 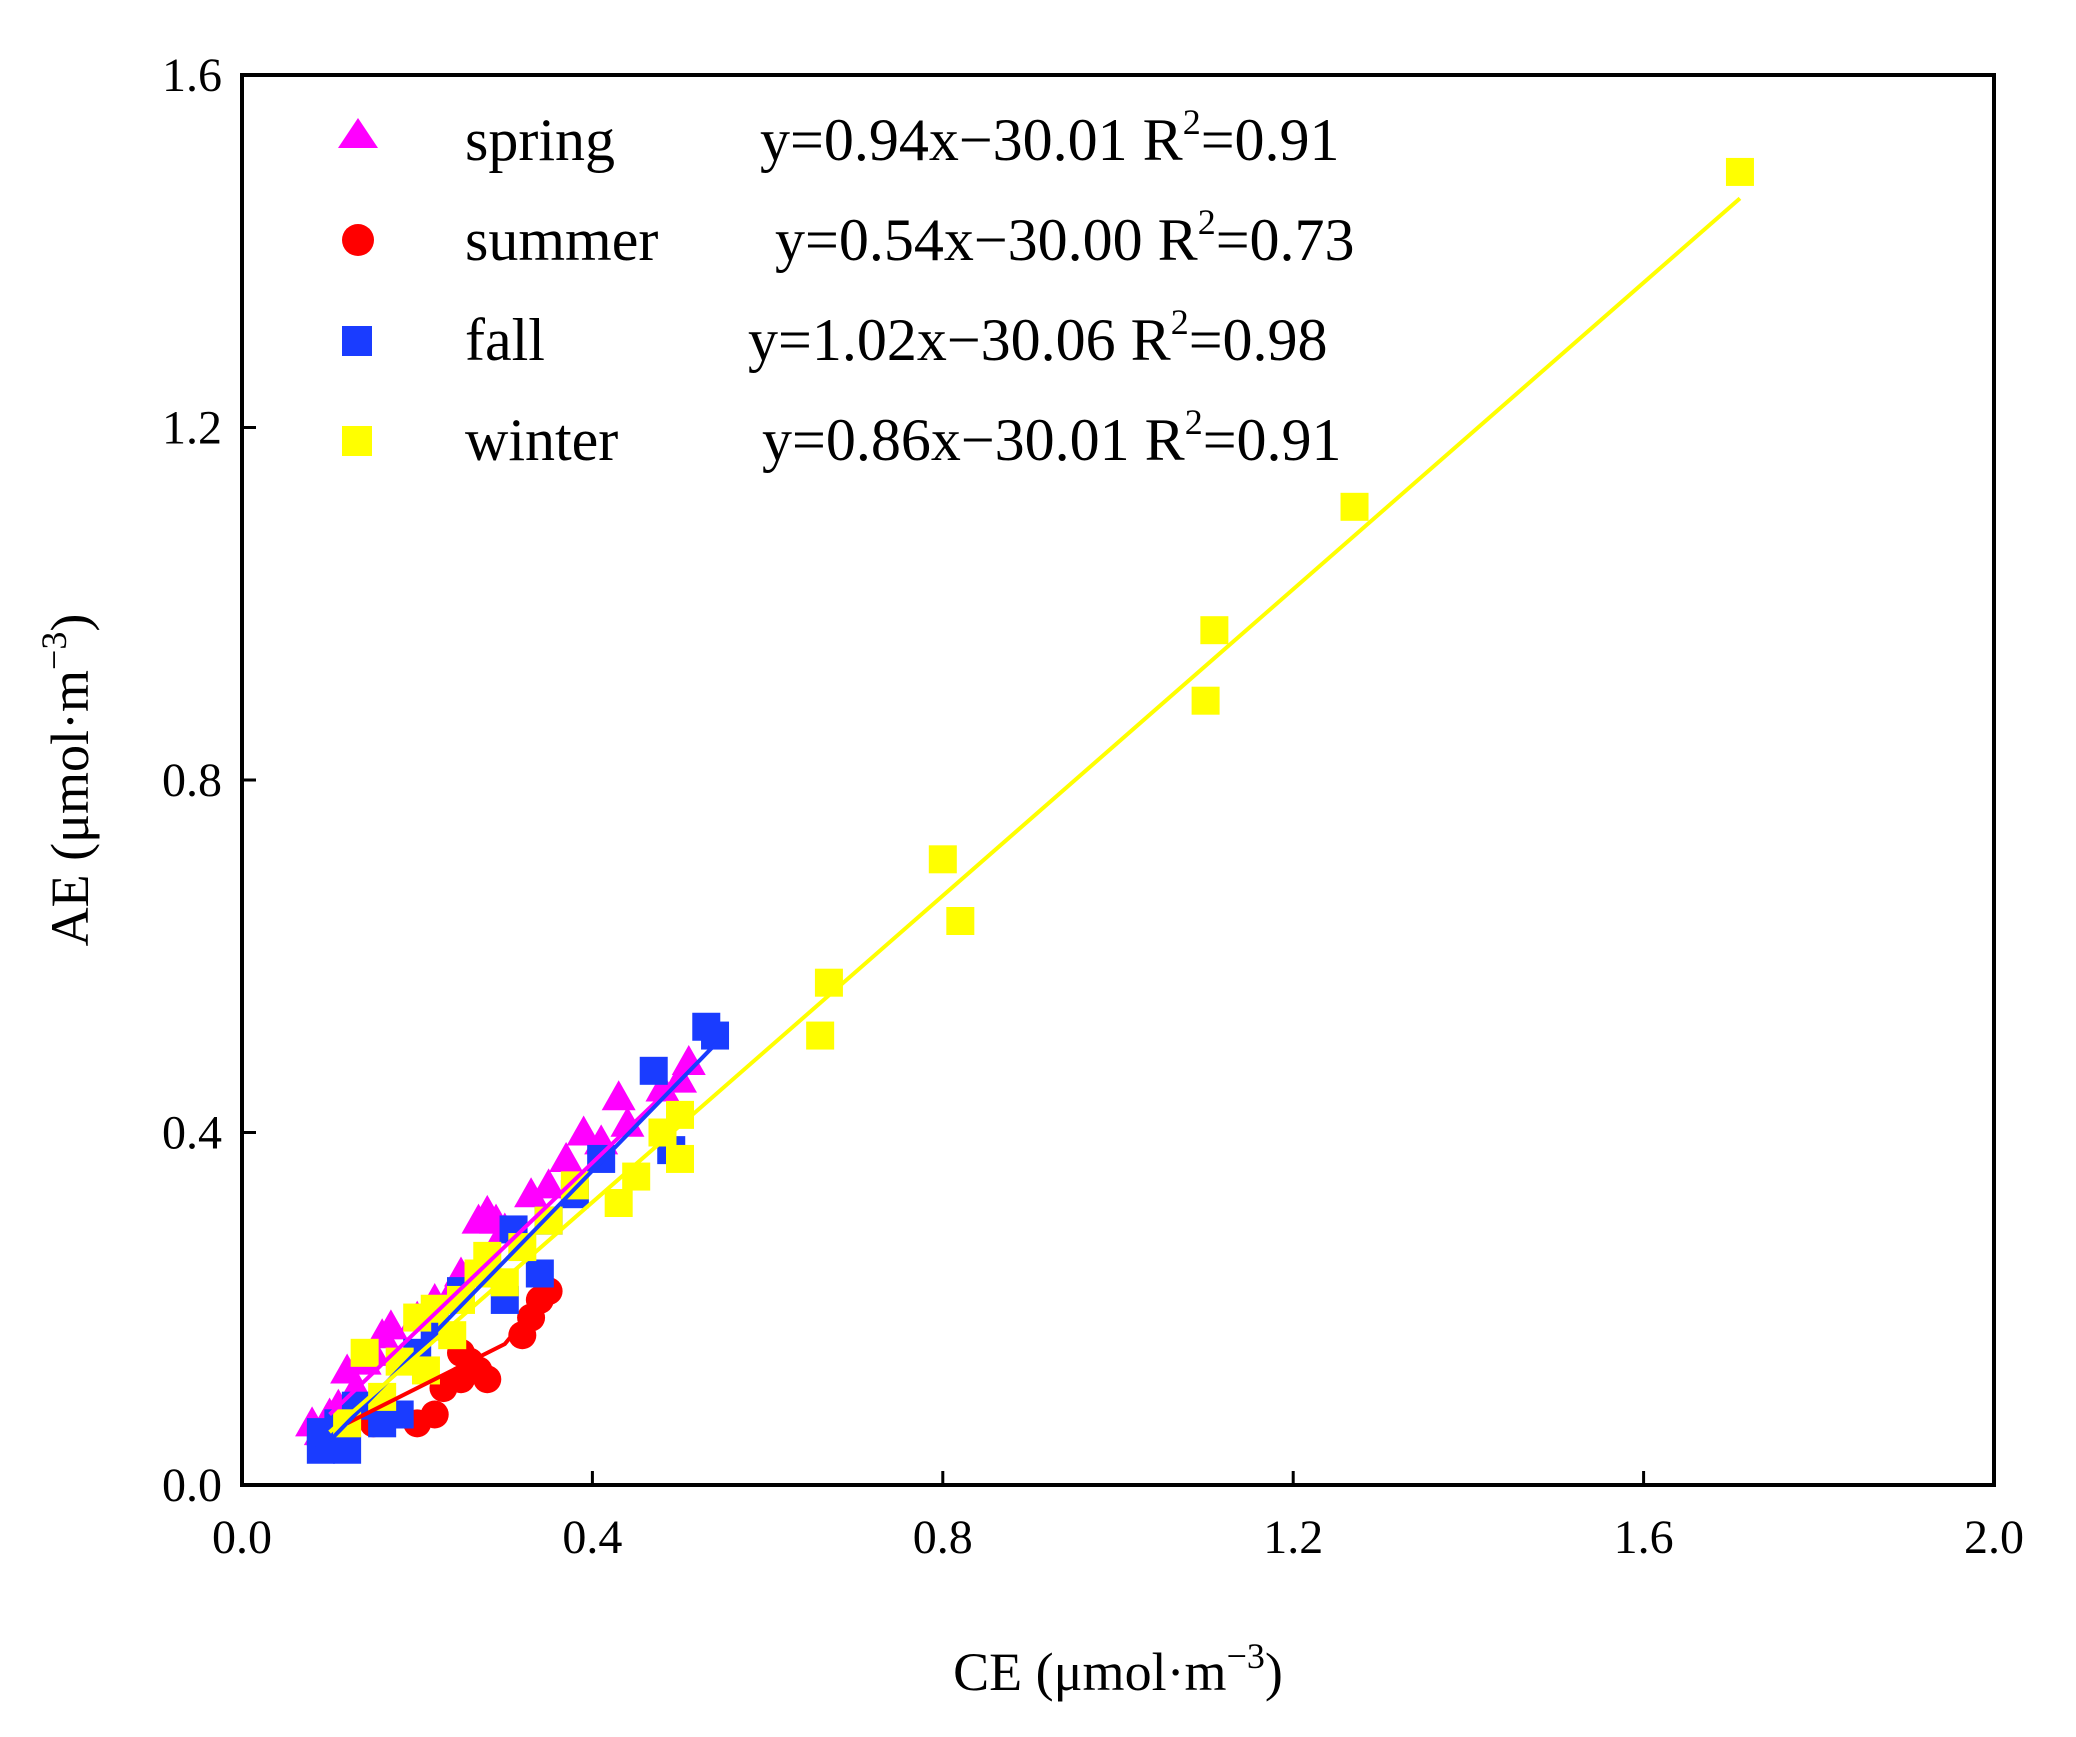 I want to click on x-tick-label: 0.0, so click(x=242, y=1537).